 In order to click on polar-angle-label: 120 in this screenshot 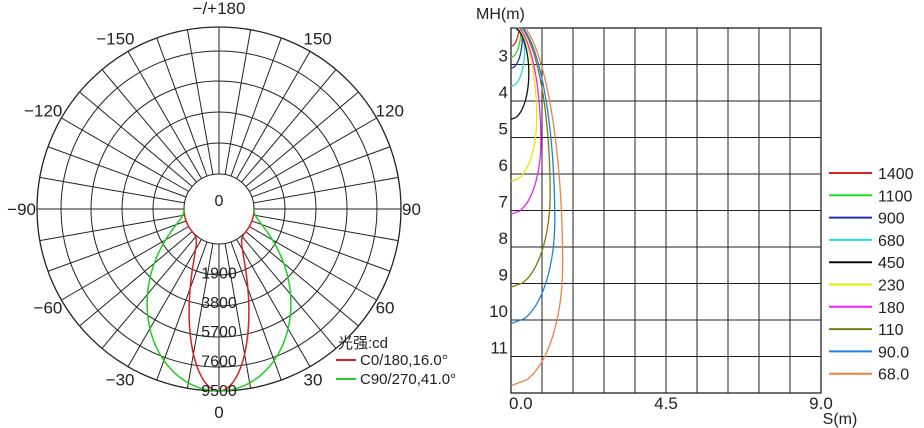, I will do `click(390, 111)`.